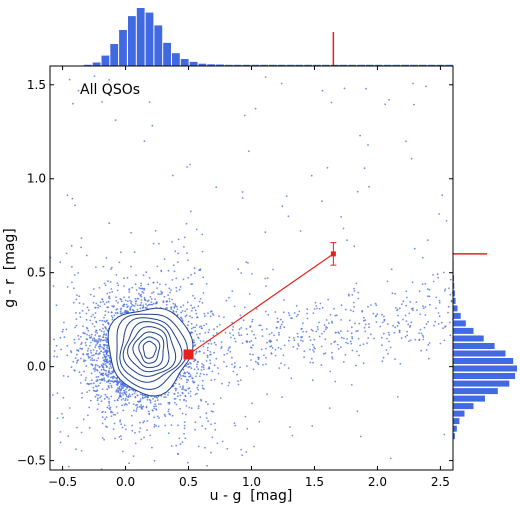 The height and width of the screenshot is (505, 520). Describe the element at coordinates (36, 179) in the screenshot. I see `y-tick-label: 1.0` at that location.